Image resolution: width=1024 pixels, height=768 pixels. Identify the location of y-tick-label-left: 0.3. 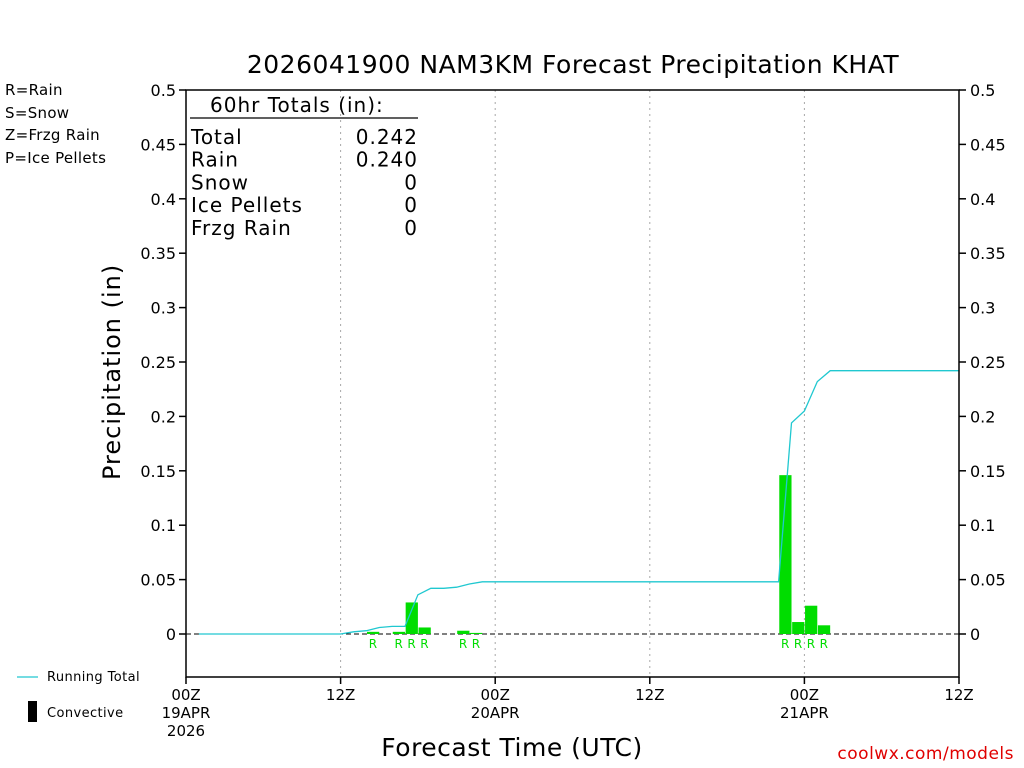
(163, 308).